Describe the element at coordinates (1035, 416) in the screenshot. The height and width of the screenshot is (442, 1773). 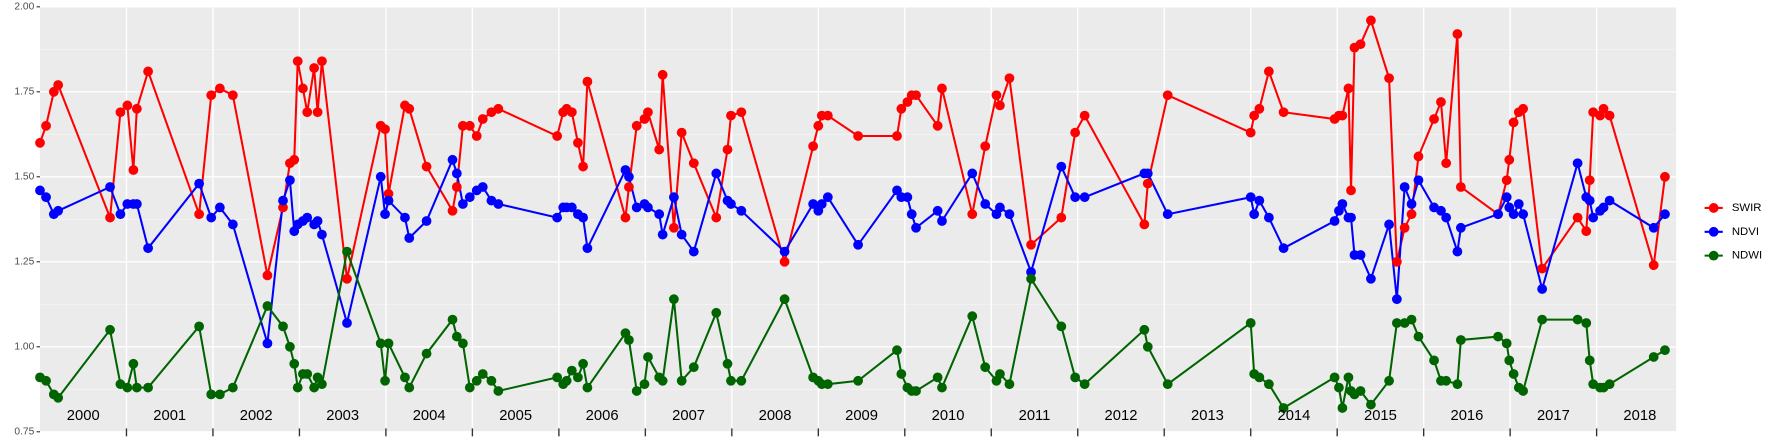
I see `x-tick-label: 2011` at that location.